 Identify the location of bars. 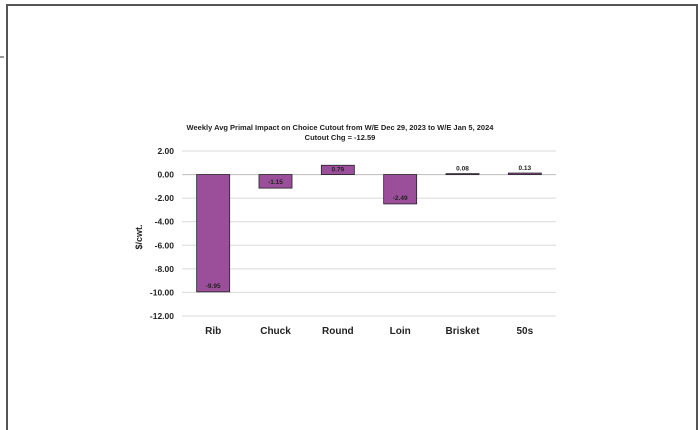
(369, 228).